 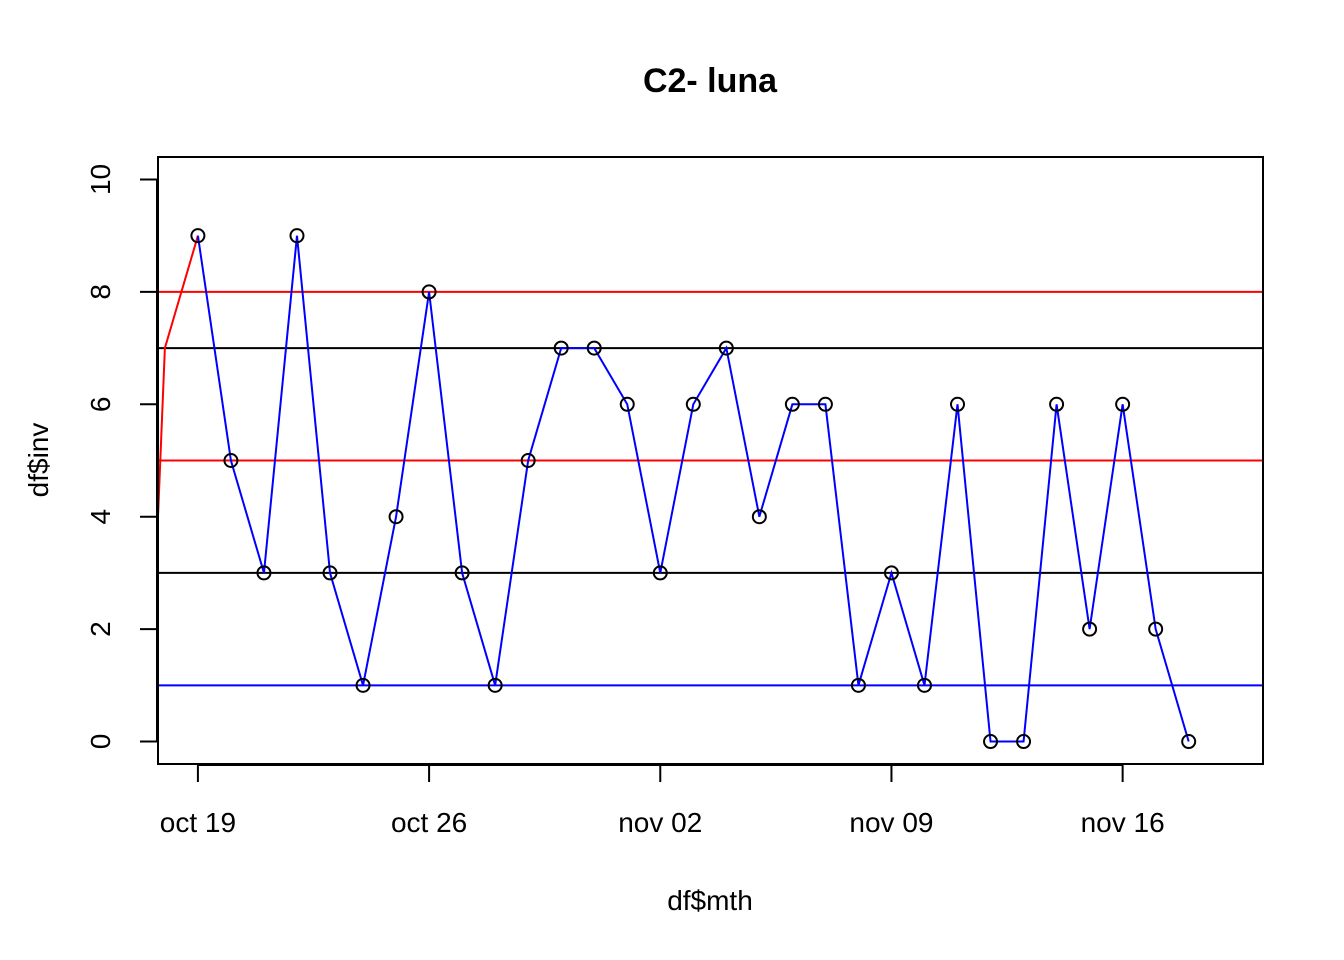 I want to click on x-tick-label: nov 02, so click(x=660, y=822).